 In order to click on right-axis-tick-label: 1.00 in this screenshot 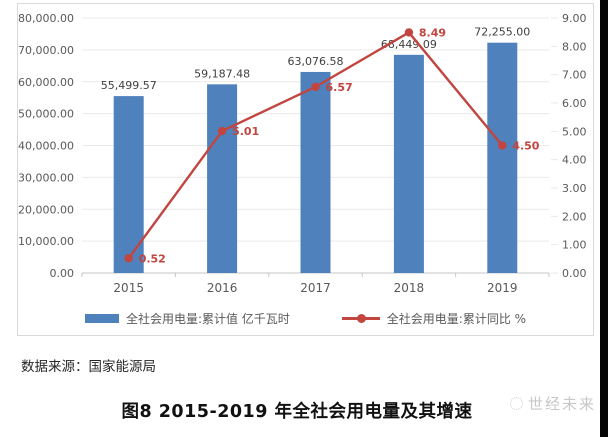, I will do `click(574, 245)`.